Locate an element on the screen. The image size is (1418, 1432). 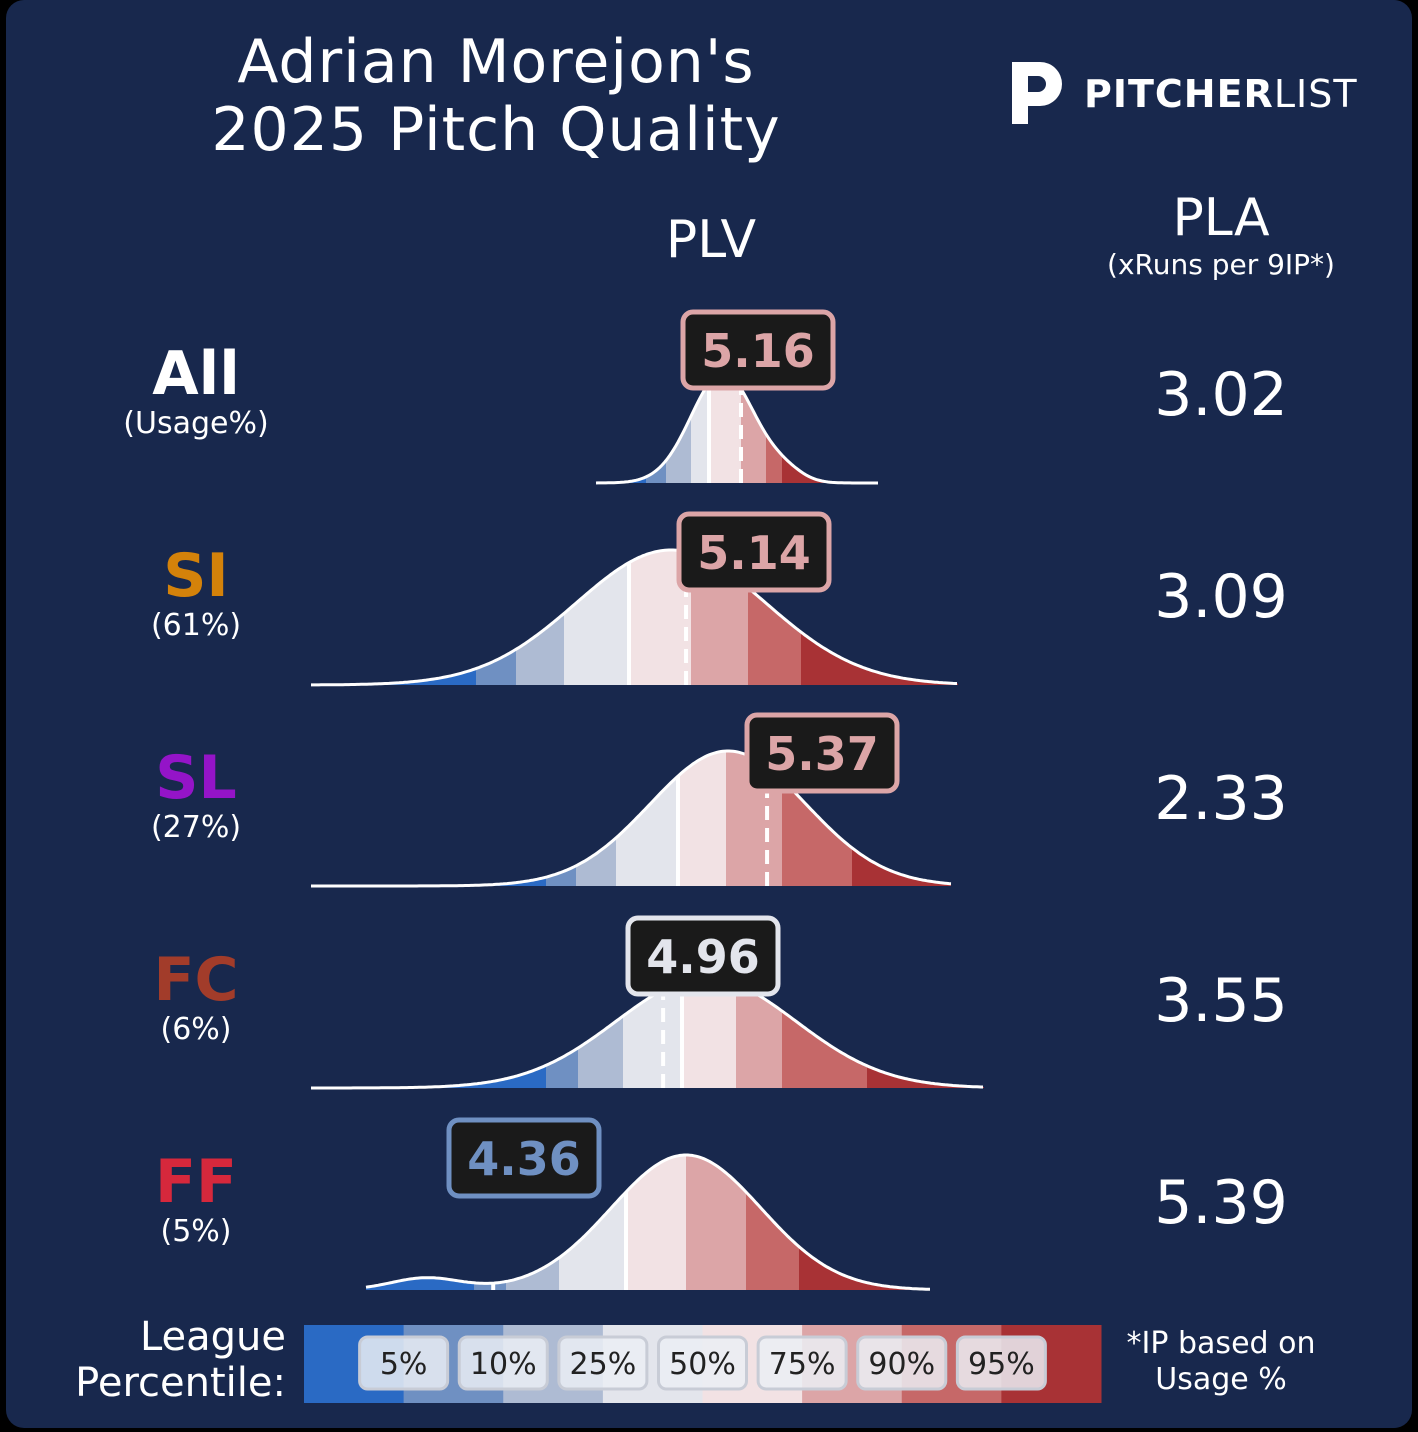
title-line-1: Adrian Morejon's is located at coordinates (496, 62).